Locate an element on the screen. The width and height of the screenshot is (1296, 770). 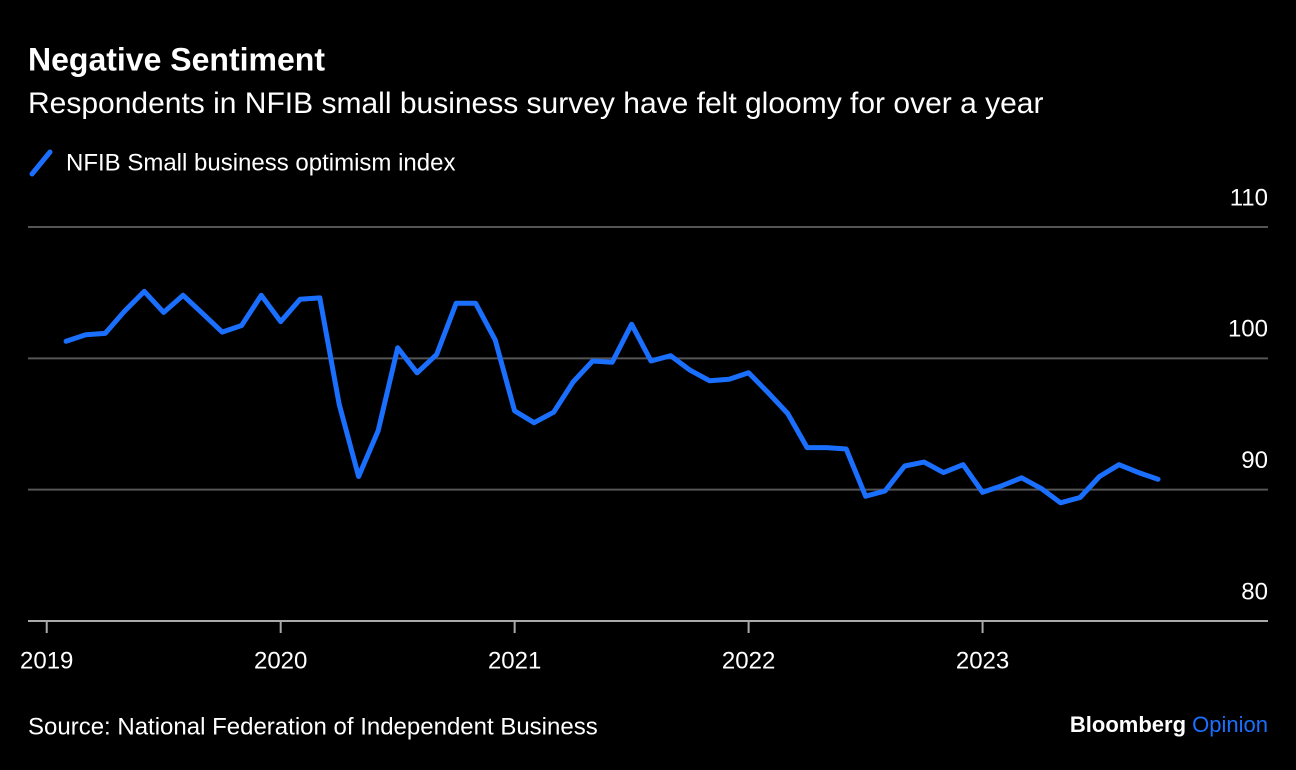
brand-section: Opinion is located at coordinates (1230, 724).